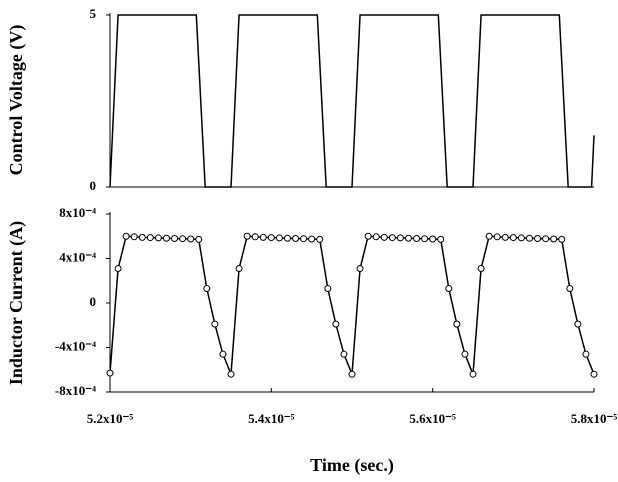  Describe the element at coordinates (93, 13) in the screenshot. I see `y-tick-label: 5` at that location.